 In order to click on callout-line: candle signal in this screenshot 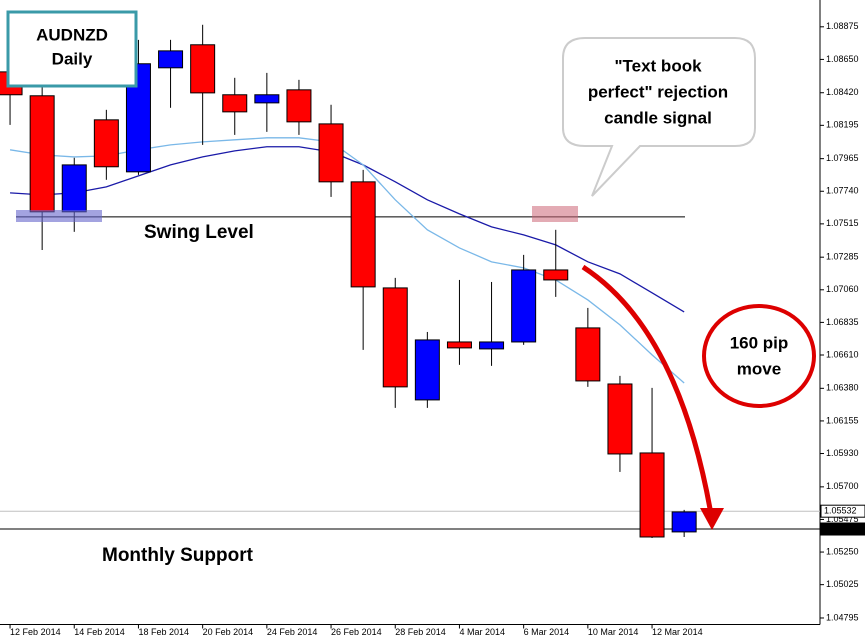, I will do `click(658, 117)`.